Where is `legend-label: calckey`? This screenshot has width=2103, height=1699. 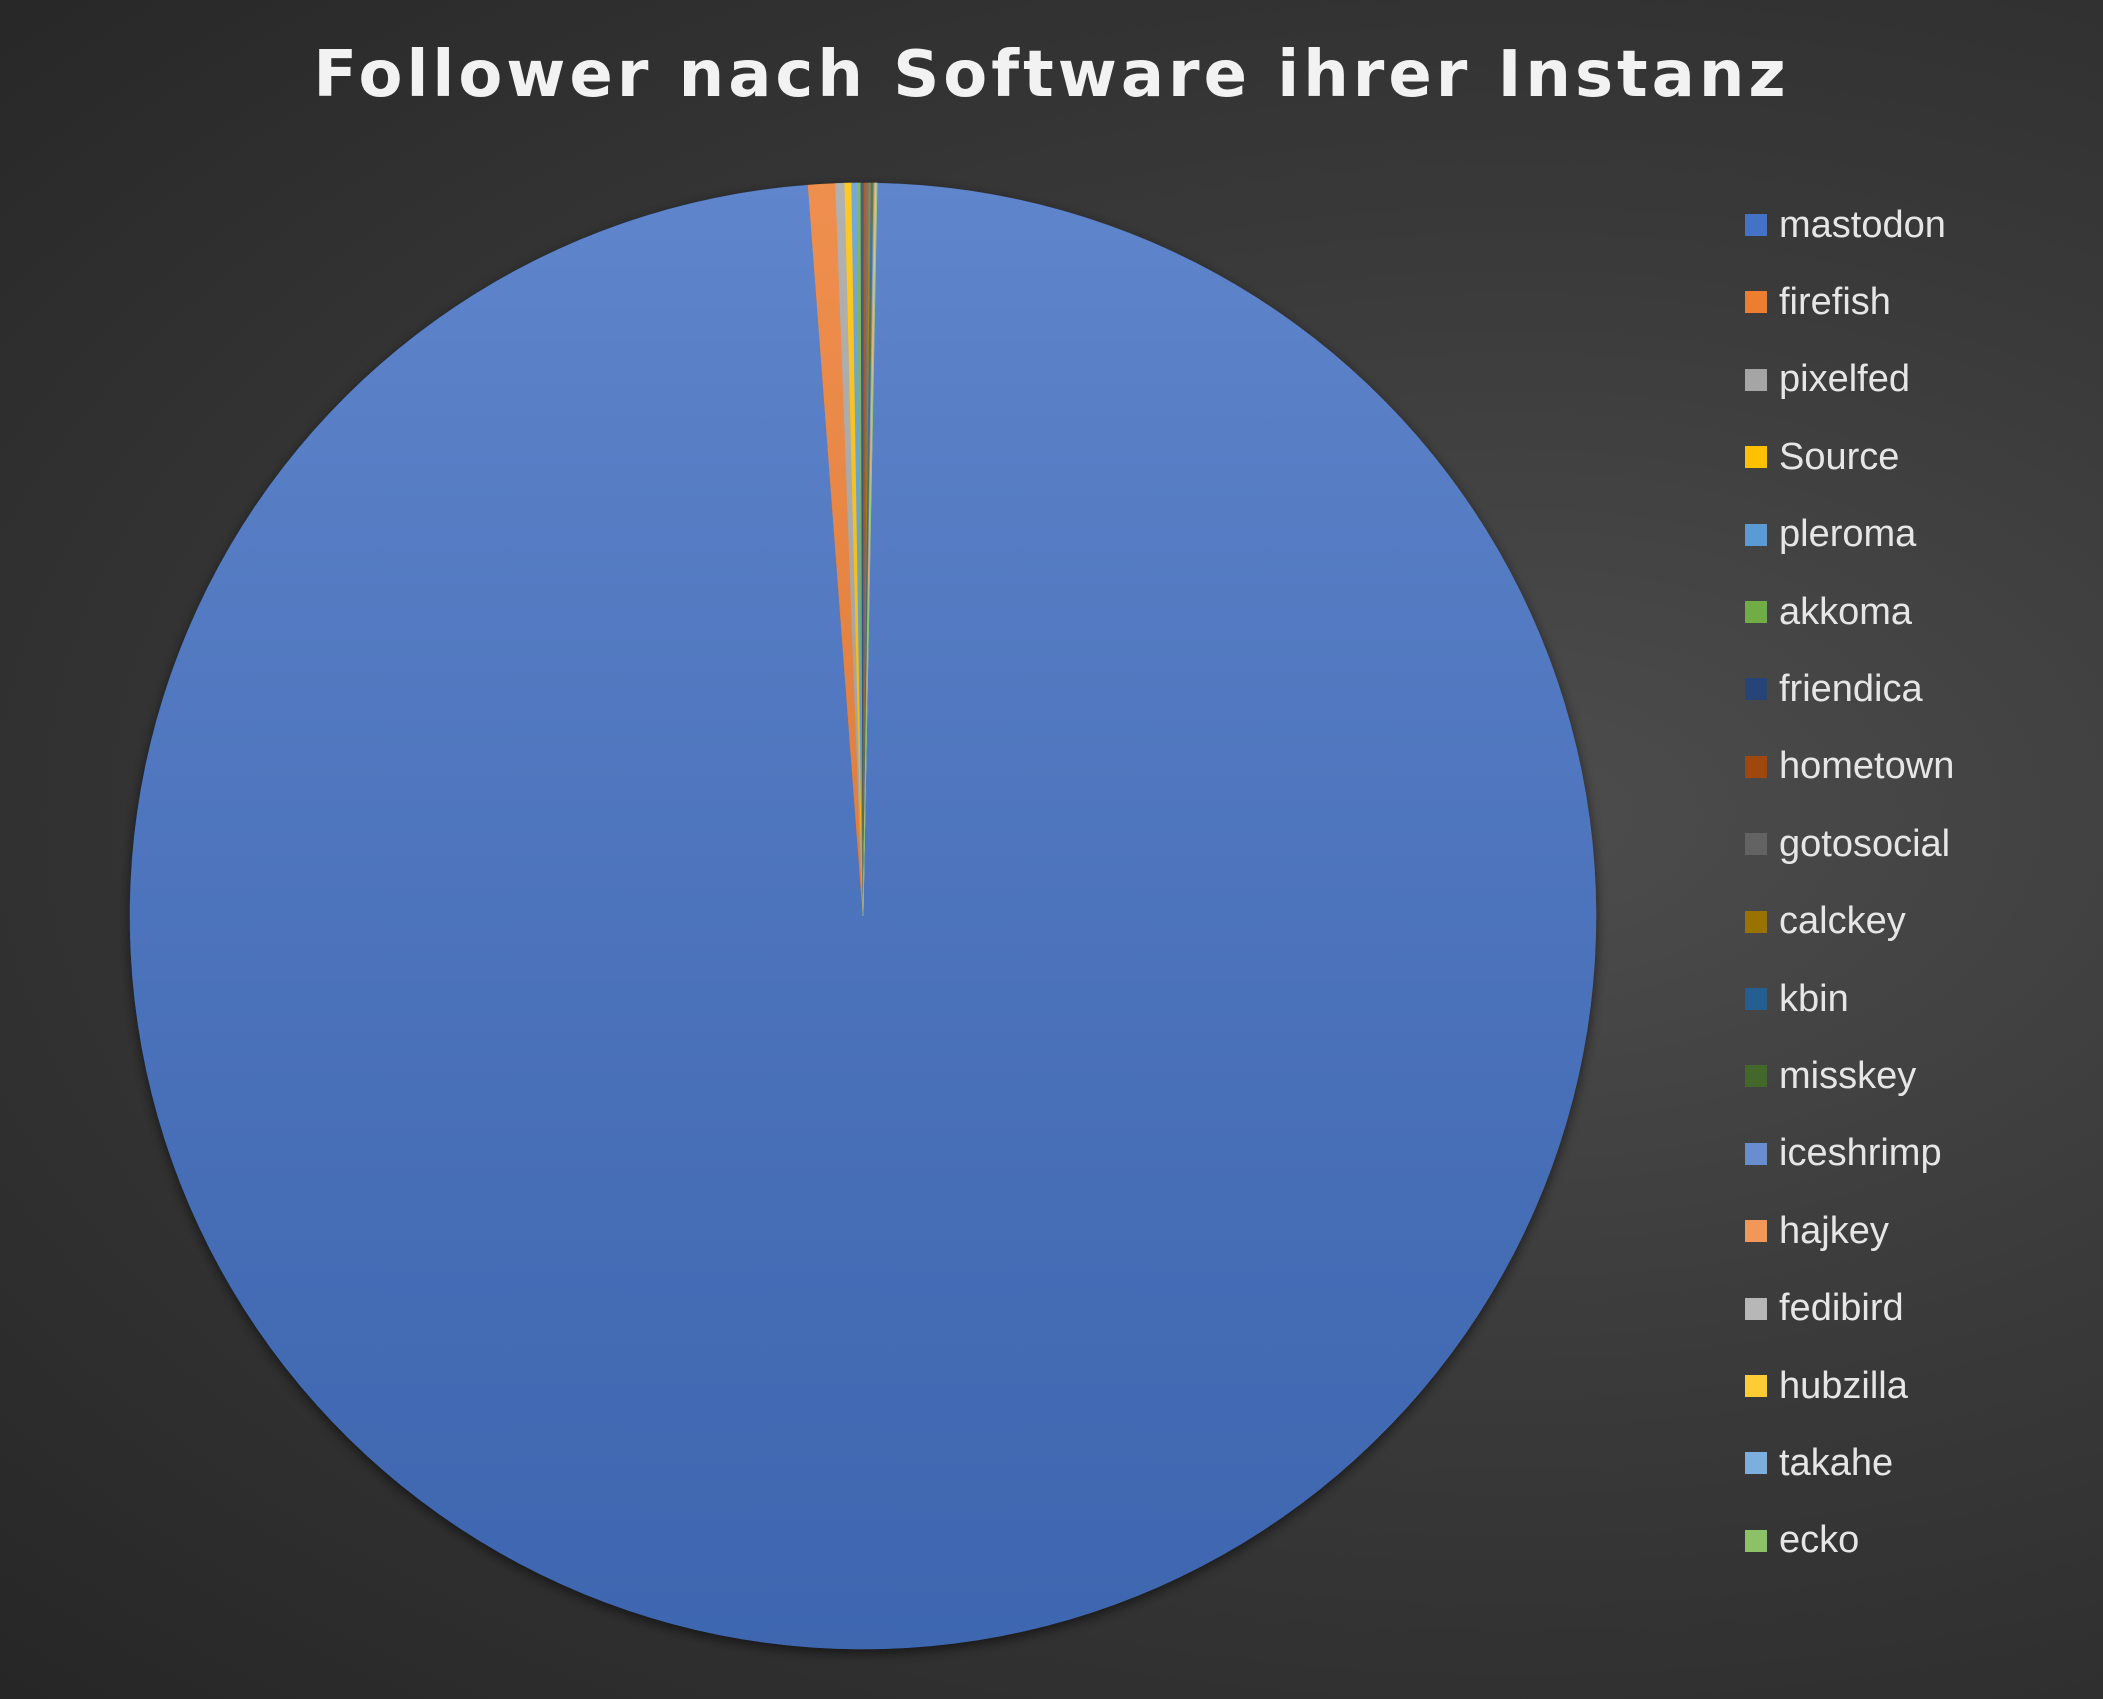
legend-label: calckey is located at coordinates (1842, 921).